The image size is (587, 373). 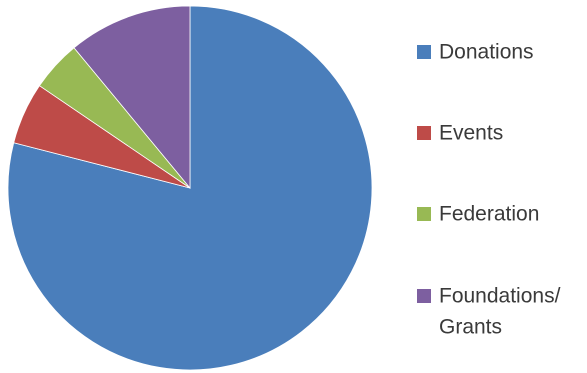 I want to click on legend-label-federation: Federation, so click(x=489, y=214).